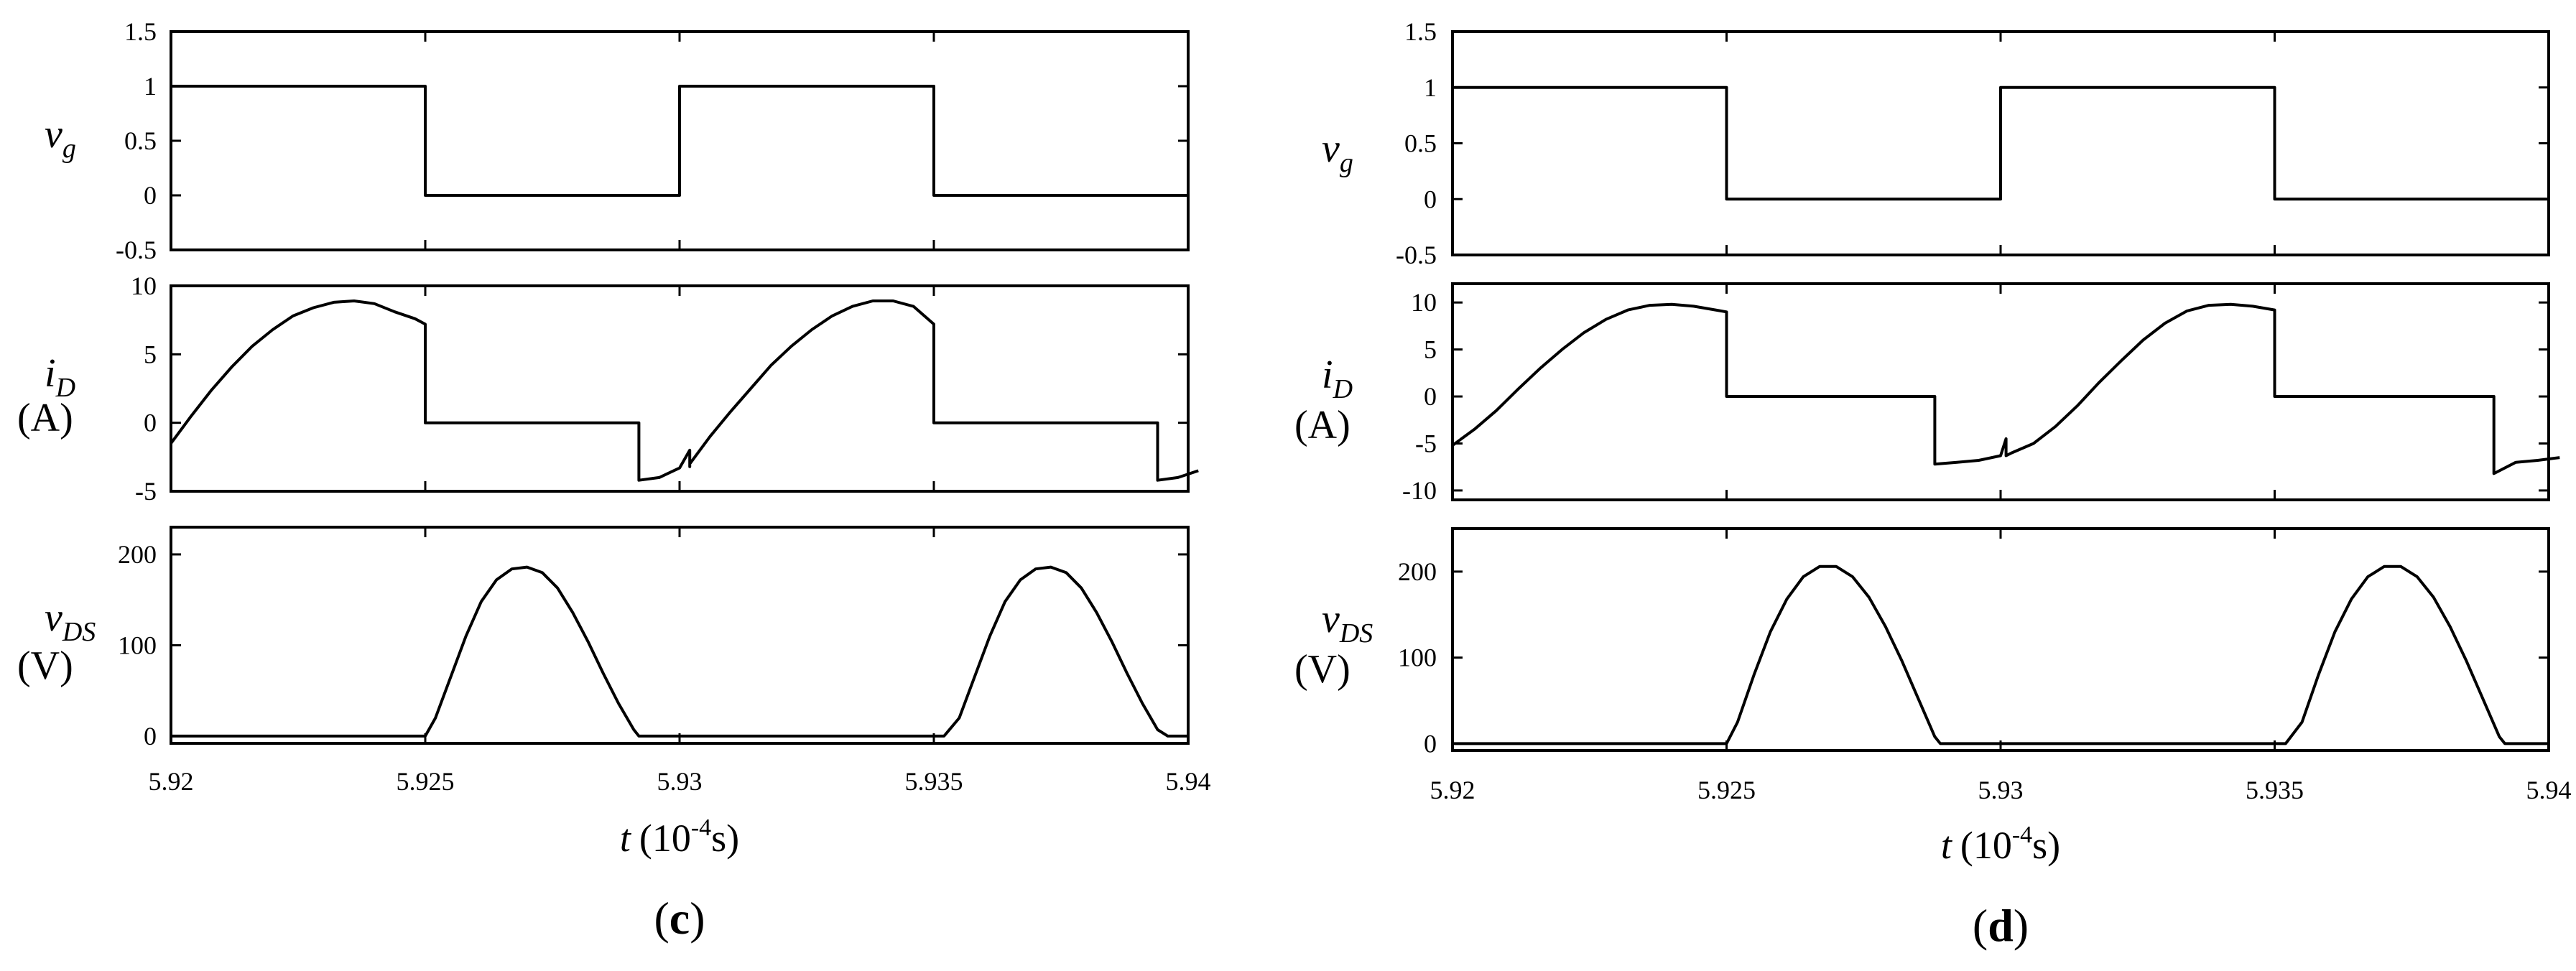 The width and height of the screenshot is (2576, 971). I want to click on subplot-iD: 10 5 0 -5 iD(A), so click(608, 388).